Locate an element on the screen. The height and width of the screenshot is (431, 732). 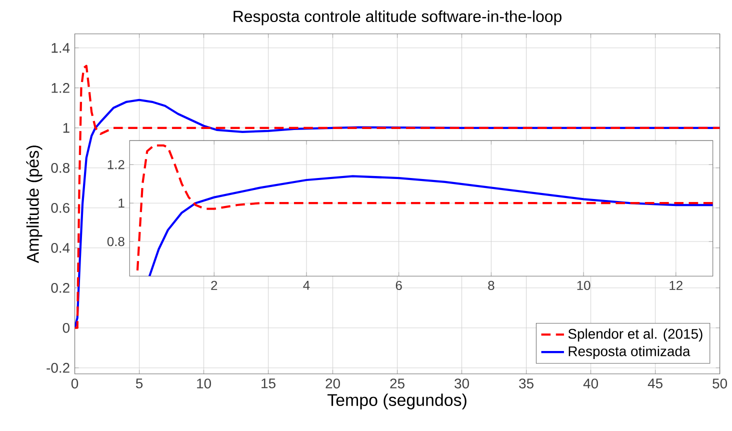
y-axis-title: Amplitude (pés) is located at coordinates (34, 205).